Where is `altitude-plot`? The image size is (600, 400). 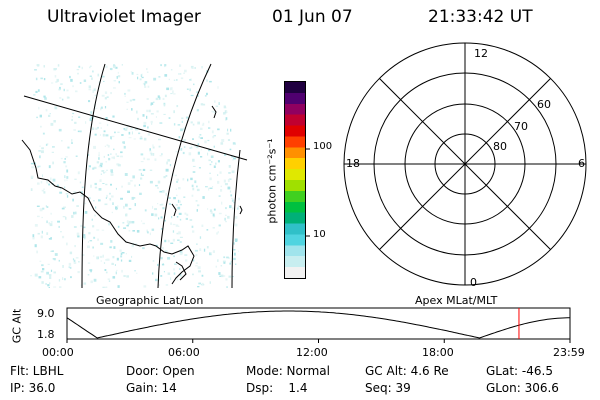
altitude-plot is located at coordinates (318, 325).